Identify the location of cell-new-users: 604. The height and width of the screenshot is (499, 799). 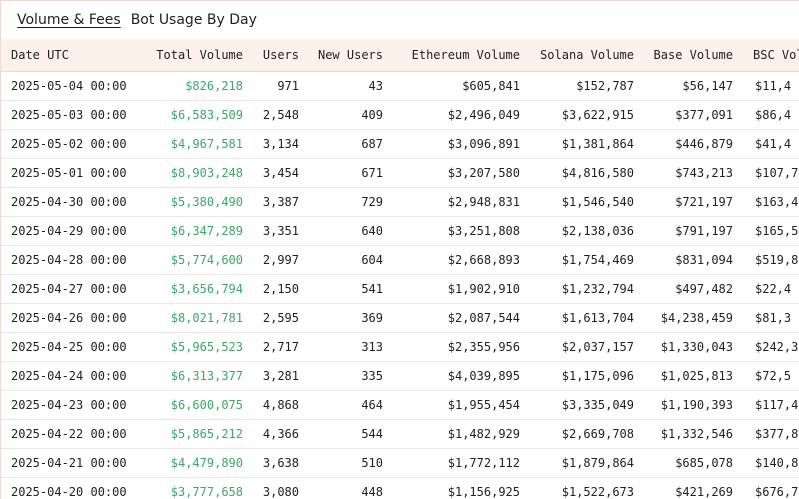
(351, 260).